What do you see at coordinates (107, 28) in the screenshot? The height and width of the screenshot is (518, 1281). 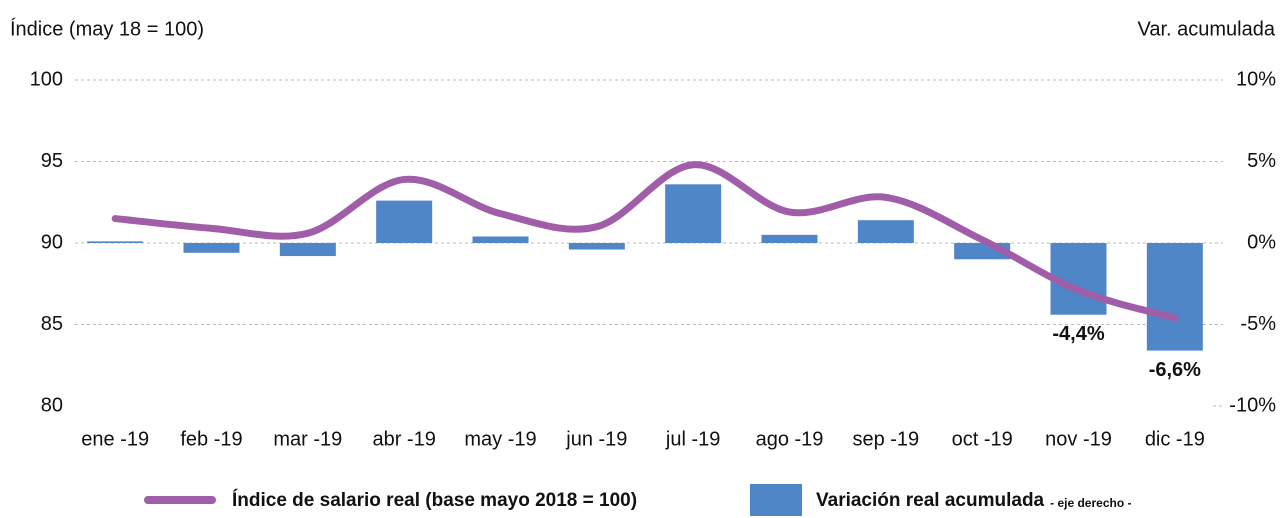 I see `y-axis-label: Índice (may 18 = 100)` at bounding box center [107, 28].